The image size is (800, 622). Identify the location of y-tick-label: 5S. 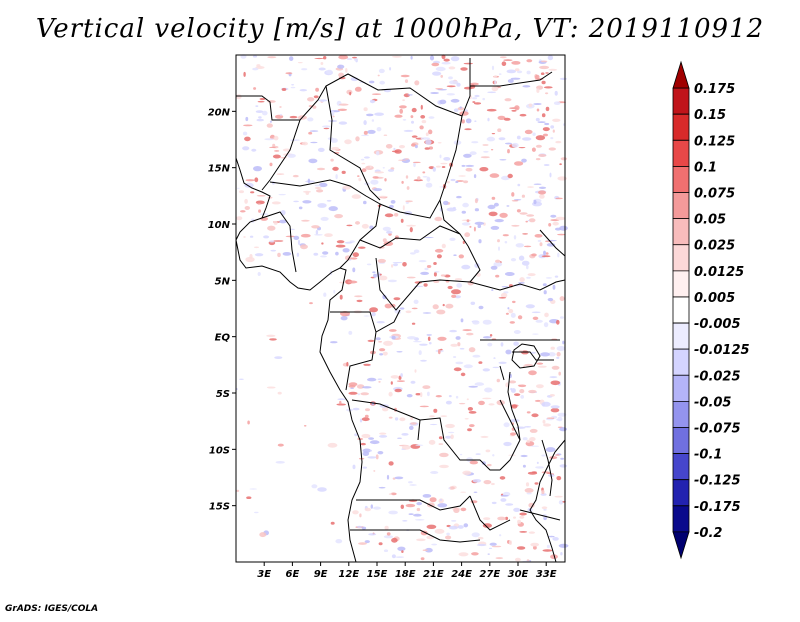
(223, 394).